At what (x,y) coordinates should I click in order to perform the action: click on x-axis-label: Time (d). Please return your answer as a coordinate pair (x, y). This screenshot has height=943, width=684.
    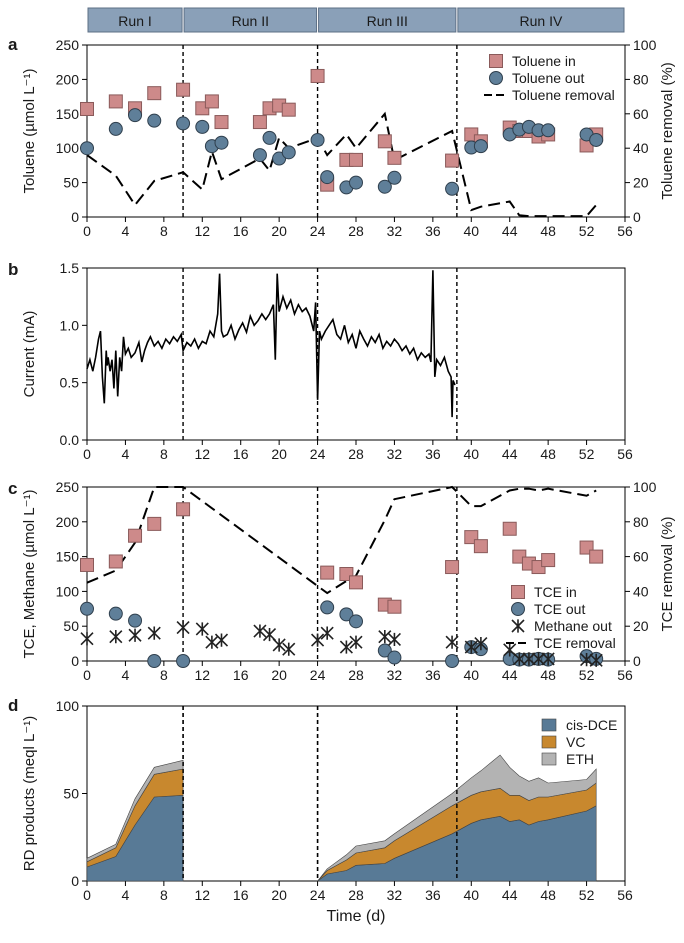
    Looking at the image, I should click on (356, 916).